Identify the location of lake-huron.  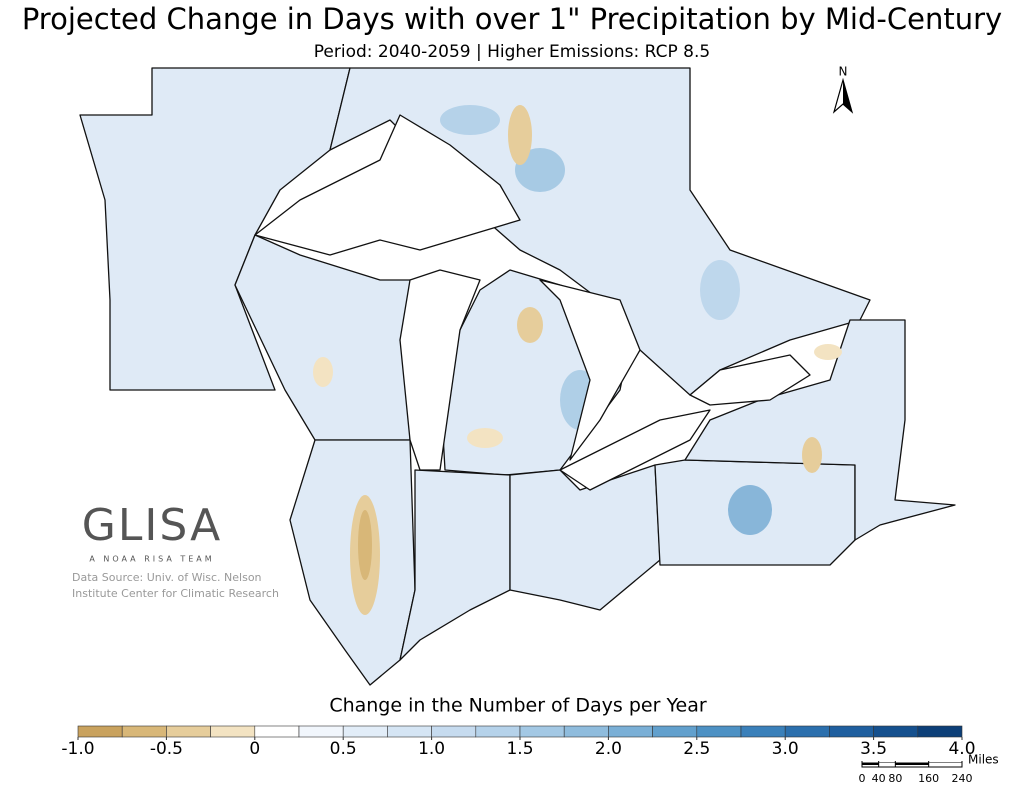
(590, 370).